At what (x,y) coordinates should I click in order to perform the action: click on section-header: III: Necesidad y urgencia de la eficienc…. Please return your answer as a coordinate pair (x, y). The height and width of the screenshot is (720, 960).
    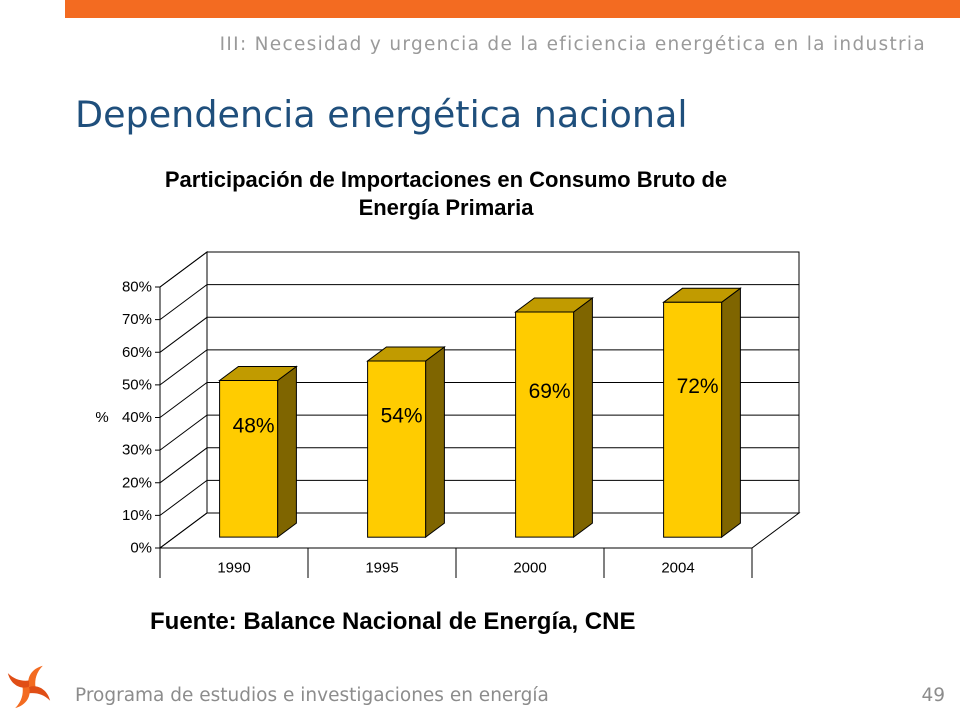
    Looking at the image, I should click on (572, 44).